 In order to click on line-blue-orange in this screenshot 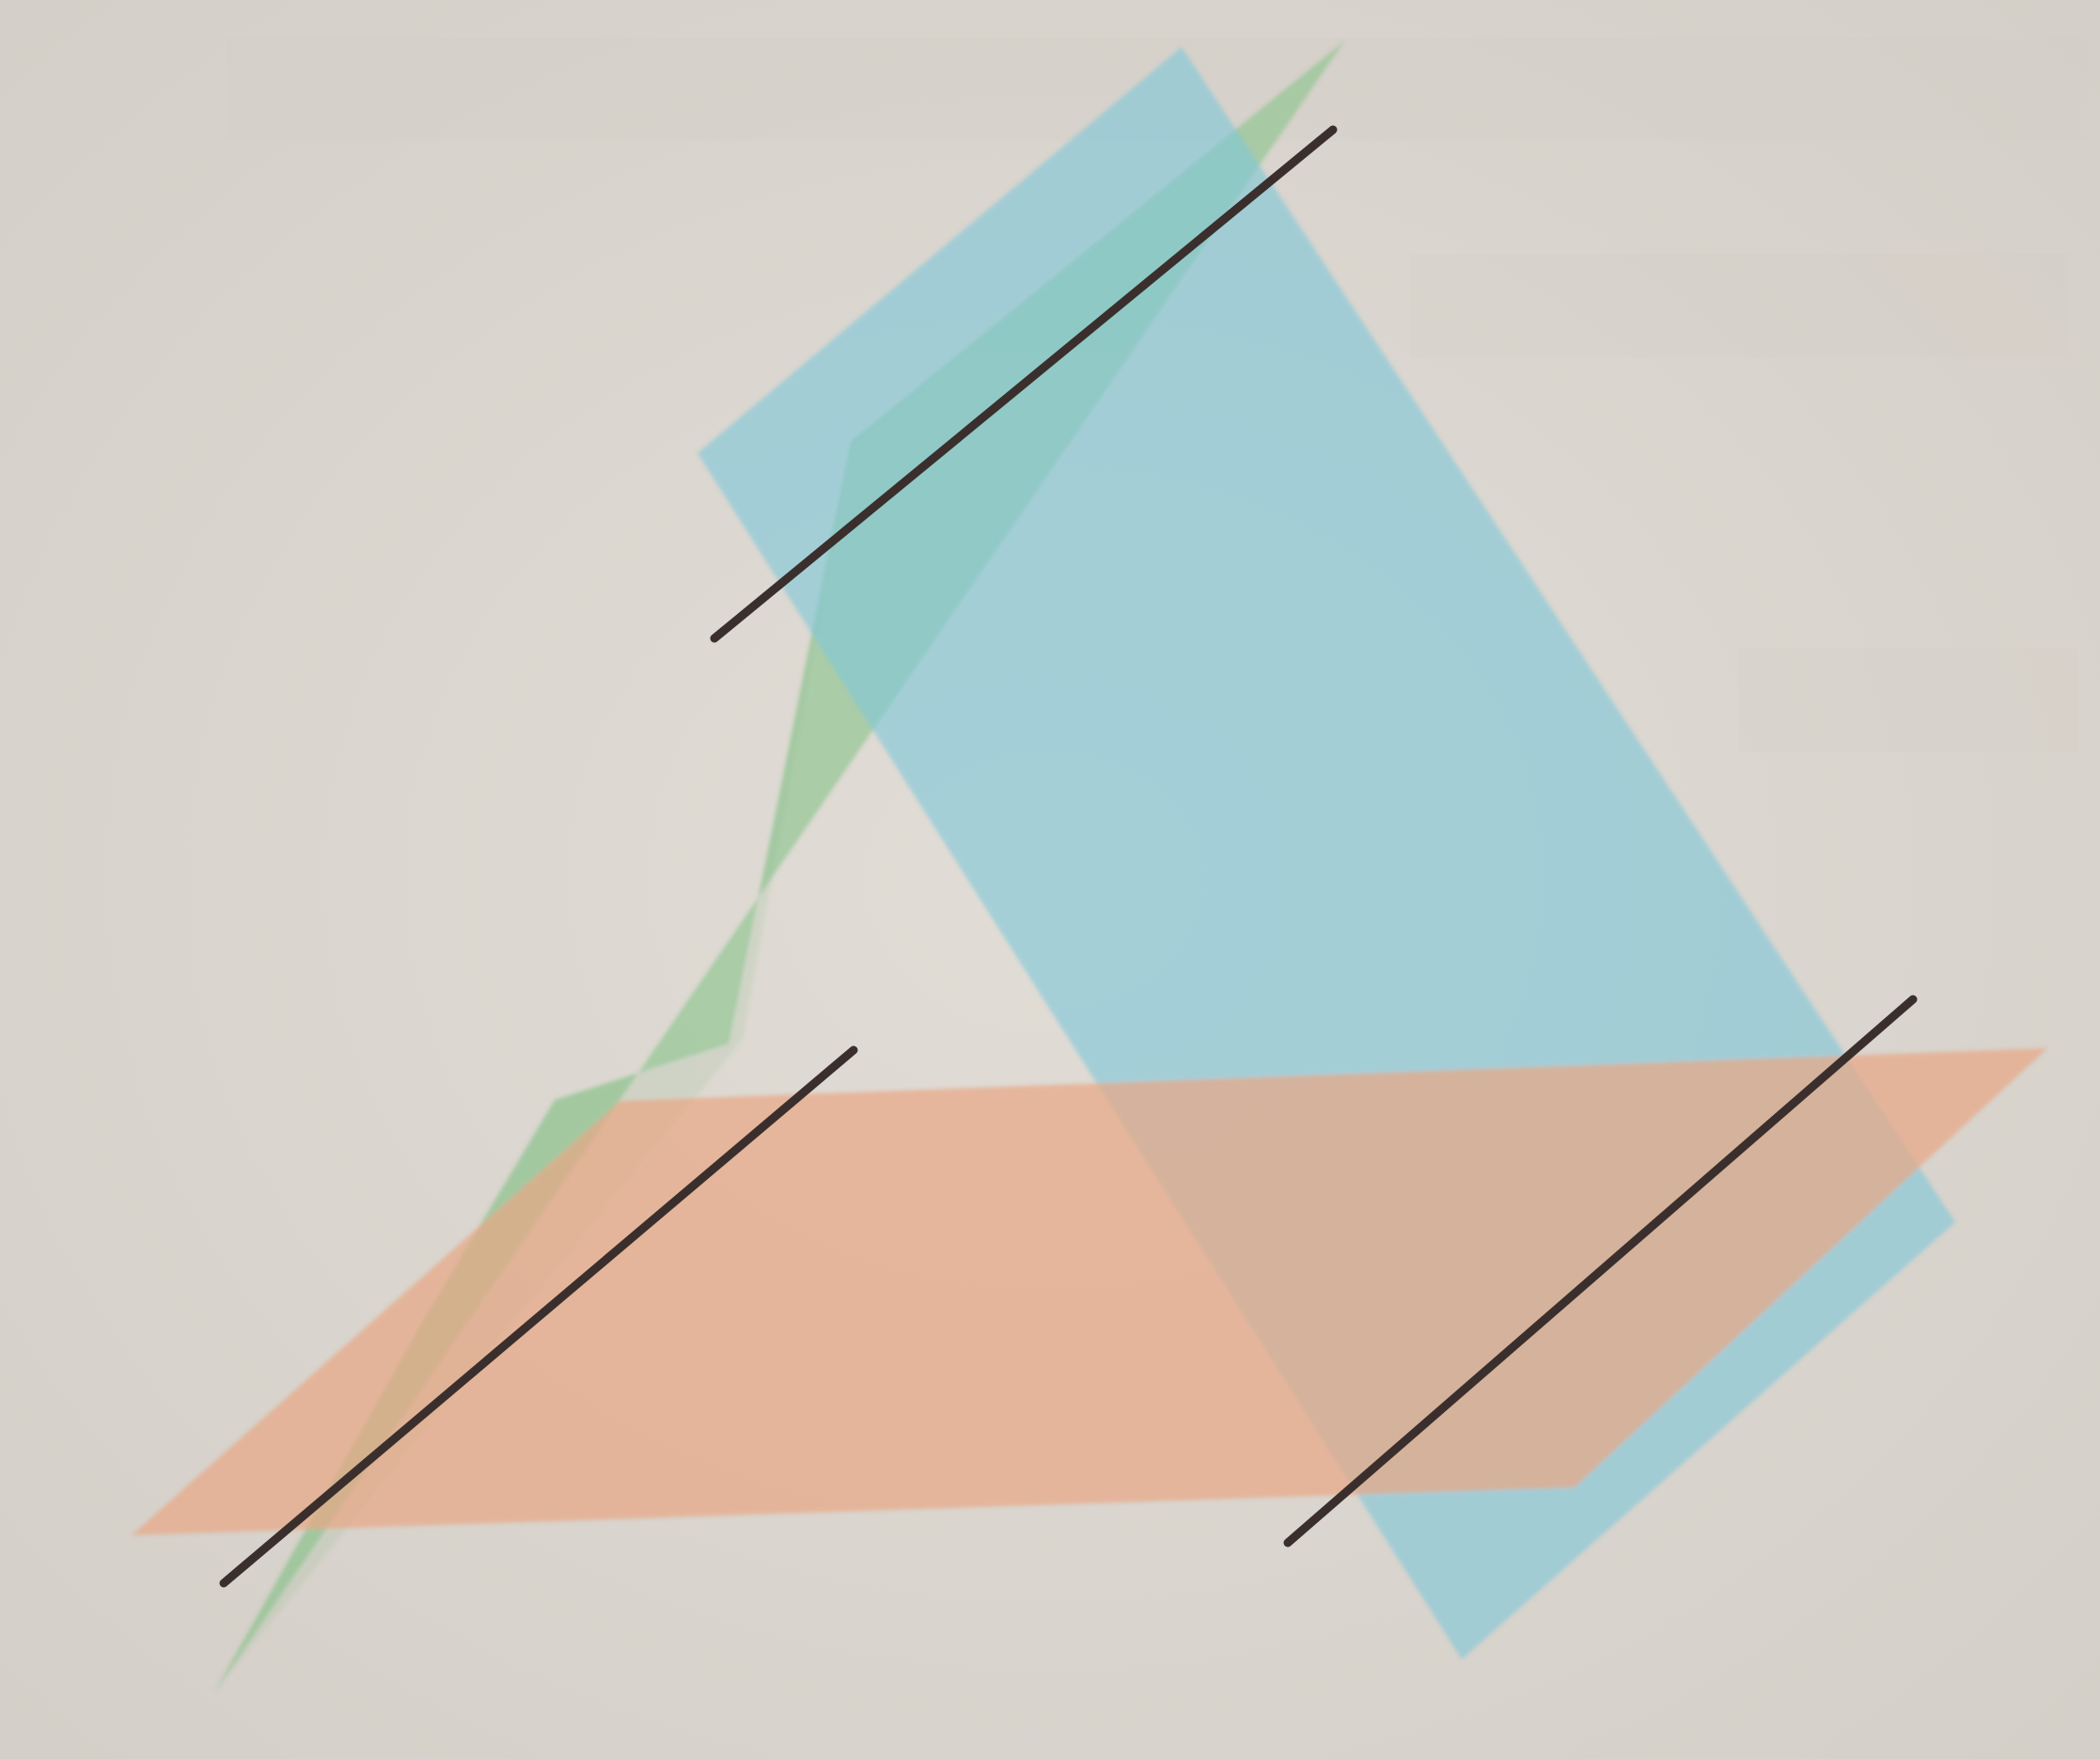, I will do `click(1600, 1271)`.